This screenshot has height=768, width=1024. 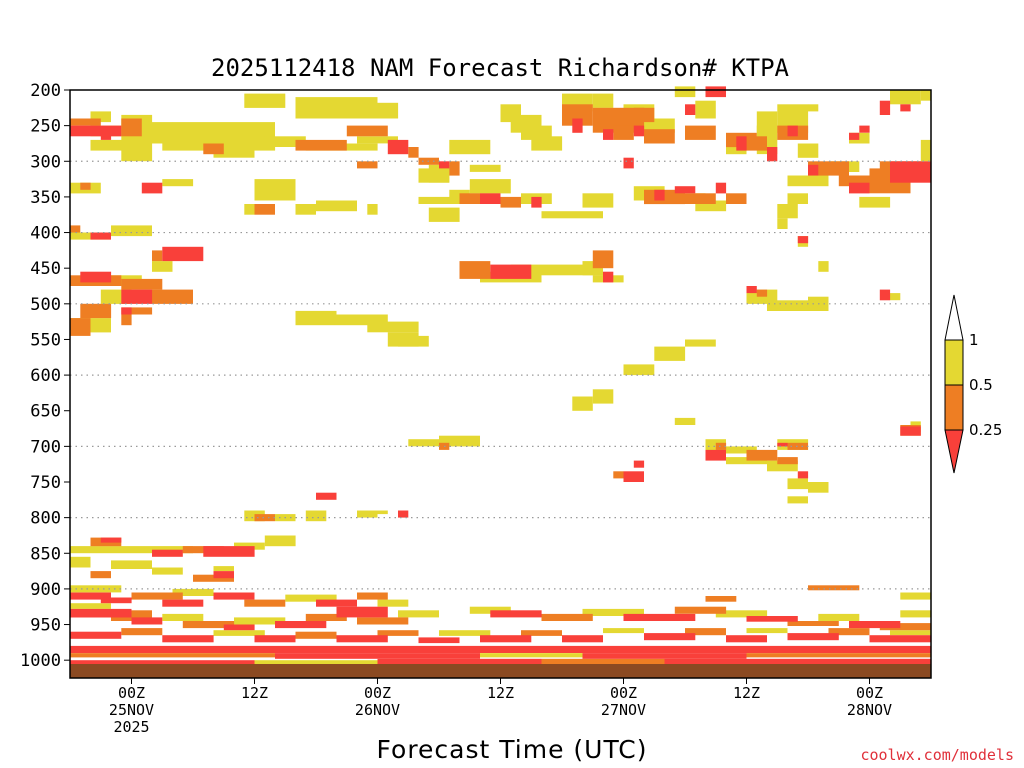 I want to click on legend-label-1: 1, so click(x=974, y=340).